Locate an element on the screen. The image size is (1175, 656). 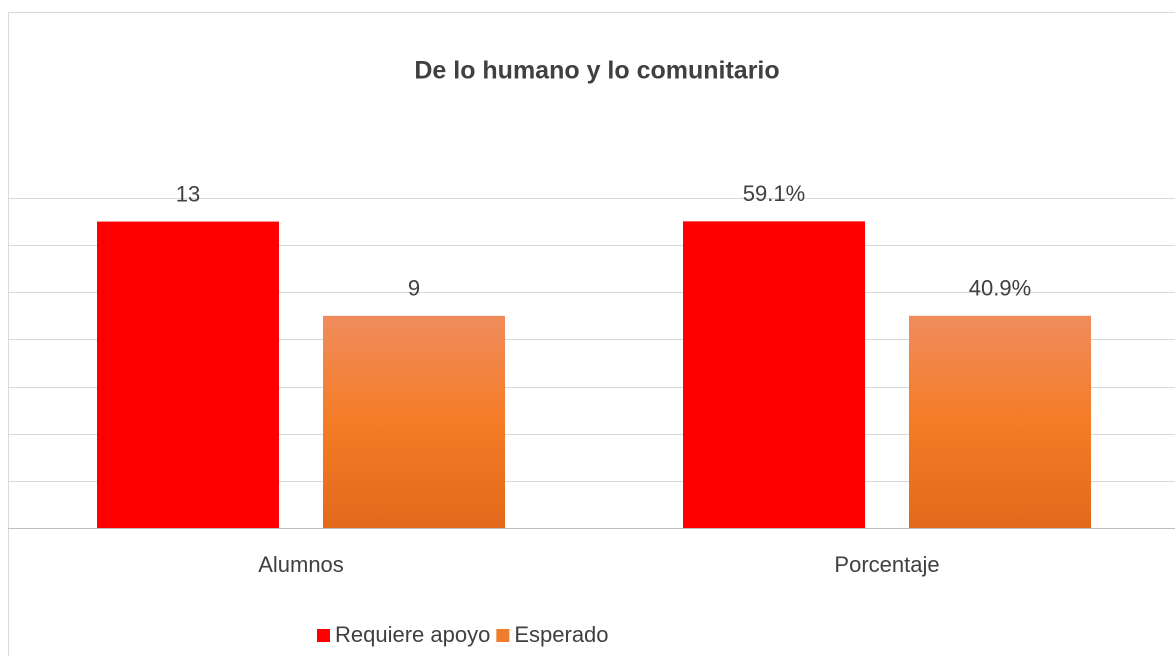
data-label: 13 is located at coordinates (188, 193).